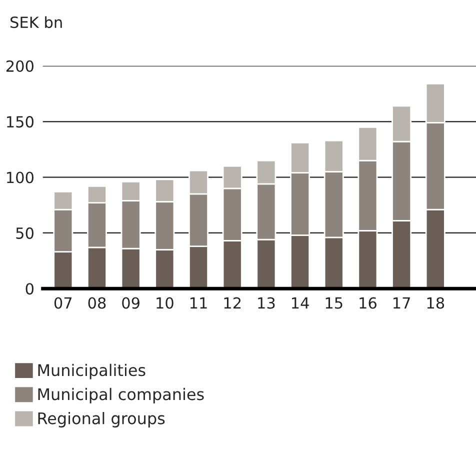 This screenshot has height=464, width=476. I want to click on legend-label: Regional groups, so click(101, 420).